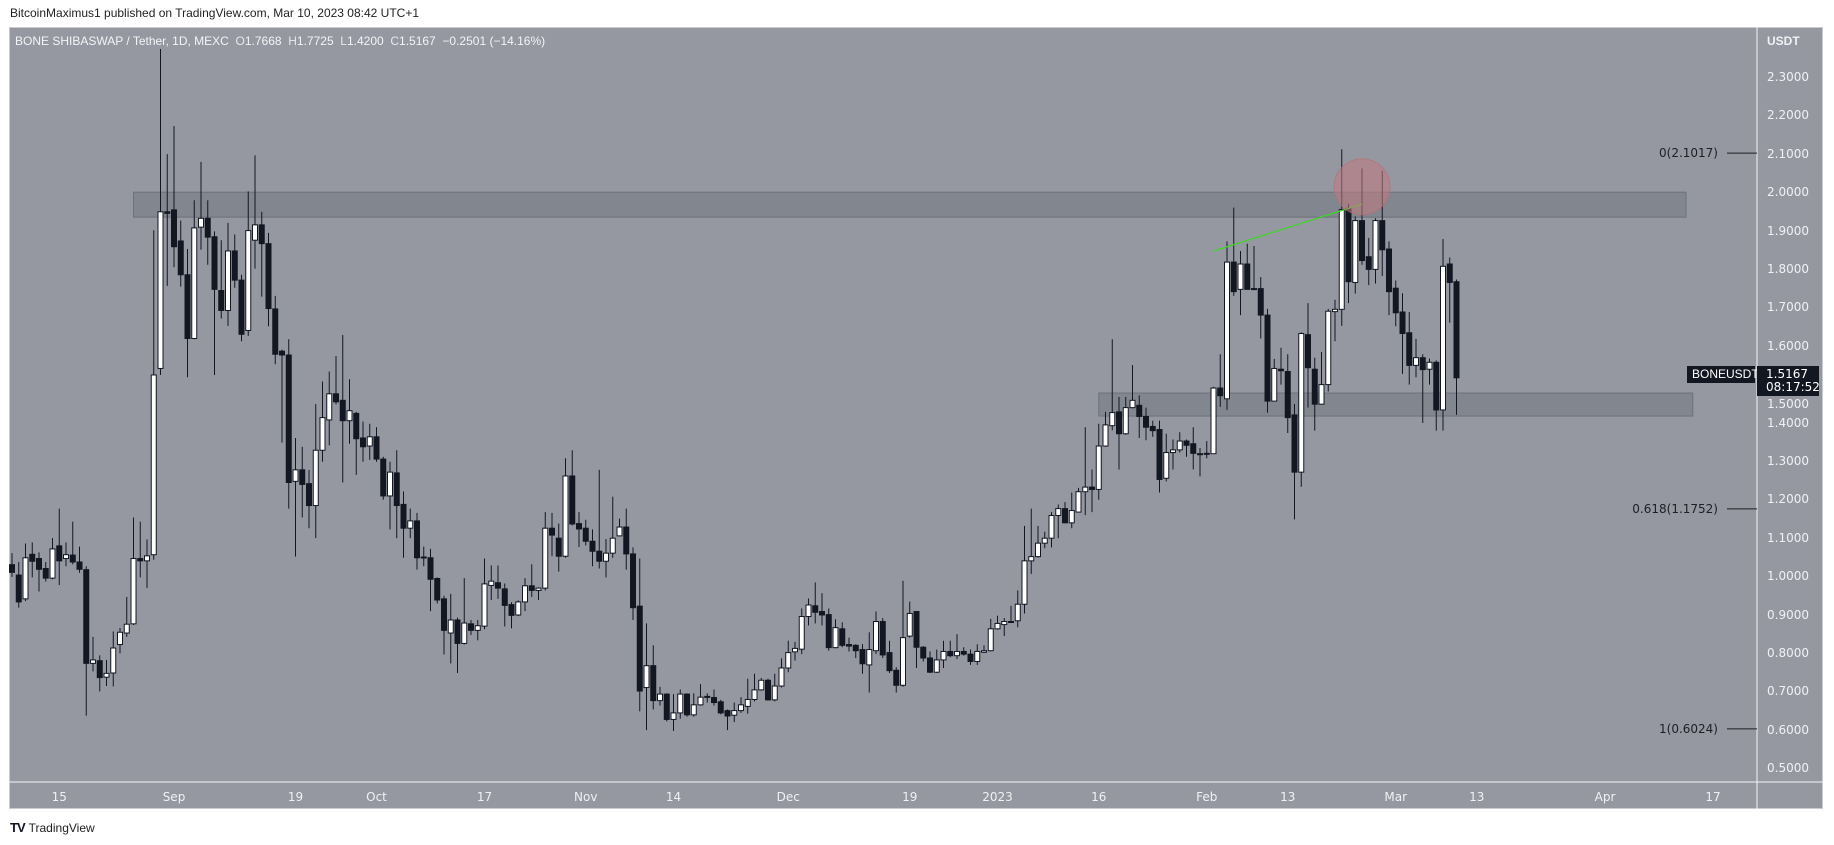 This screenshot has height=845, width=1834. I want to click on price-tick-label: 1.3000, so click(1788, 461).